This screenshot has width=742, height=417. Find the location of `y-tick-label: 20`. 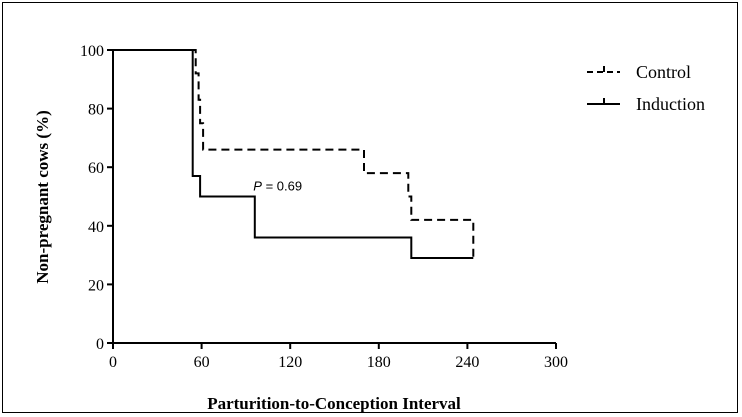

y-tick-label: 20 is located at coordinates (96, 285).